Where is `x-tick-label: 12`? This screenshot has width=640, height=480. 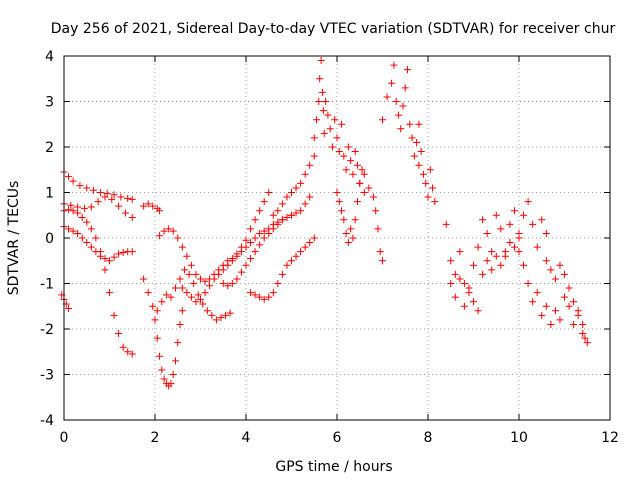
x-tick-label: 12 is located at coordinates (610, 438).